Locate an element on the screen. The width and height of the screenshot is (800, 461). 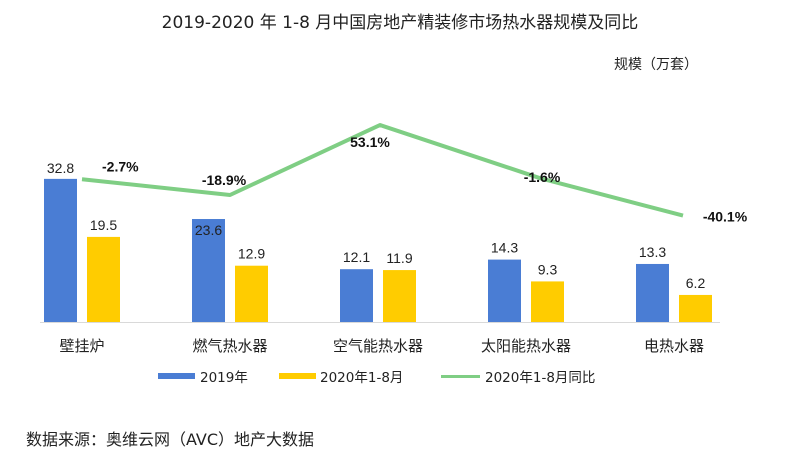
data-source: 数据来源：奥维云网（AVC）地产大数据 is located at coordinates (170, 439).